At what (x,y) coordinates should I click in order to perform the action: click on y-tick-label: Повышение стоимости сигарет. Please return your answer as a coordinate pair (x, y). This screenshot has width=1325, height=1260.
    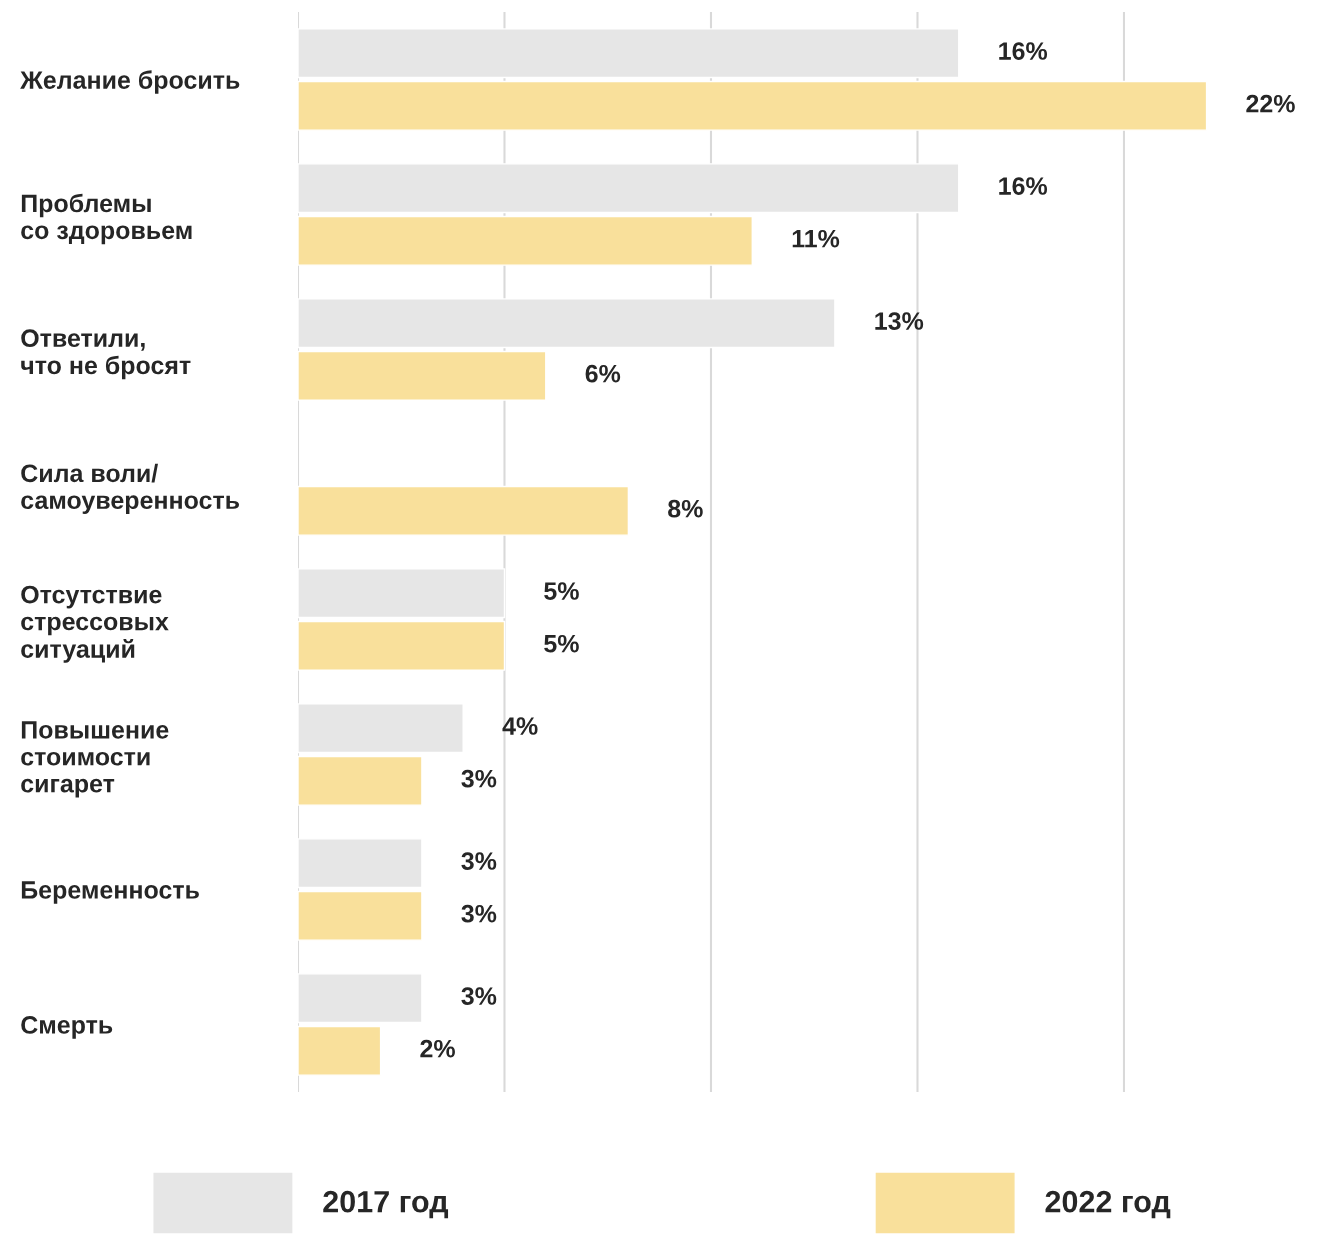
    Looking at the image, I should click on (95, 759).